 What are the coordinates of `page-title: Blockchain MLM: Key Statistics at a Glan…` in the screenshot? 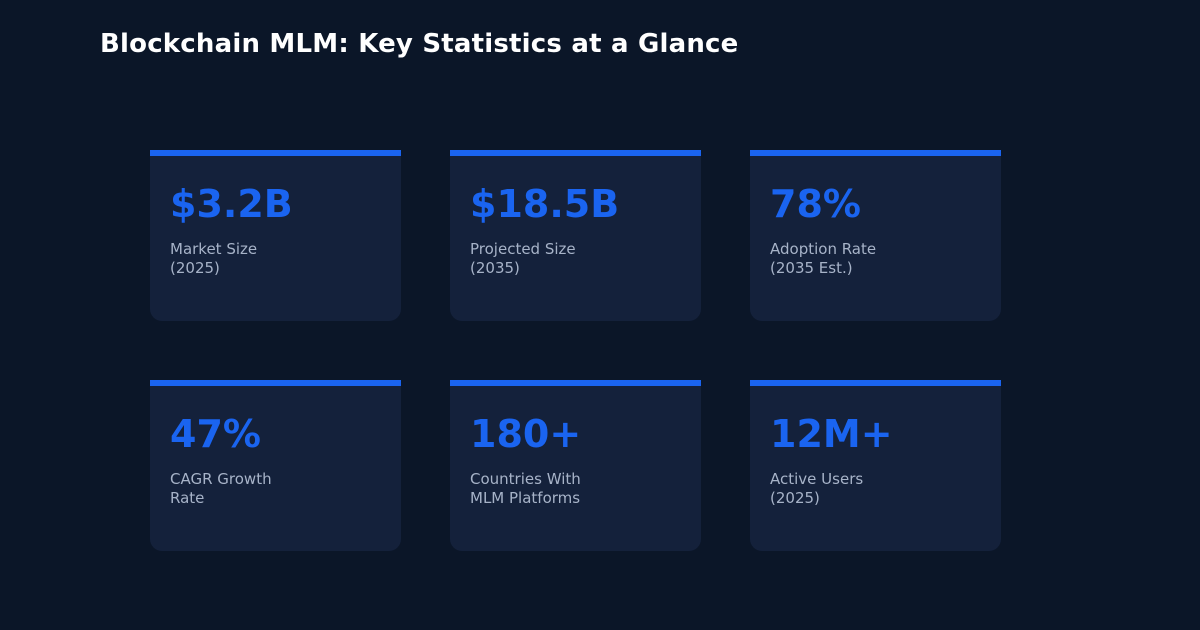 It's located at (419, 44).